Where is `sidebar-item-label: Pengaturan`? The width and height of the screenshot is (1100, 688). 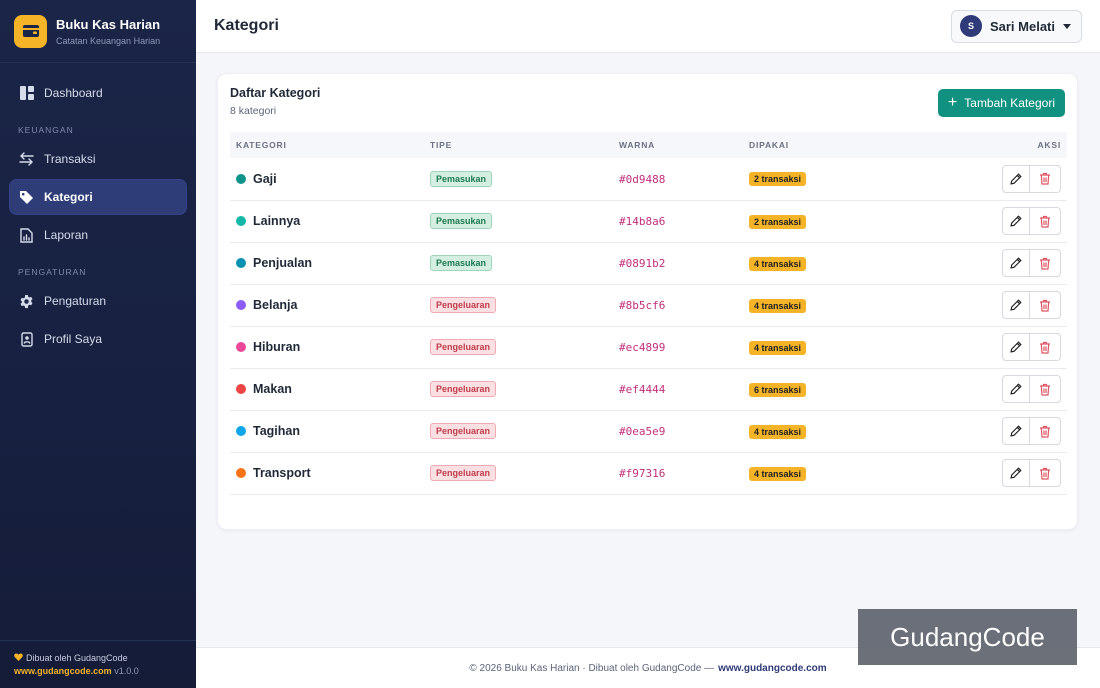
sidebar-item-label: Pengaturan is located at coordinates (75, 301).